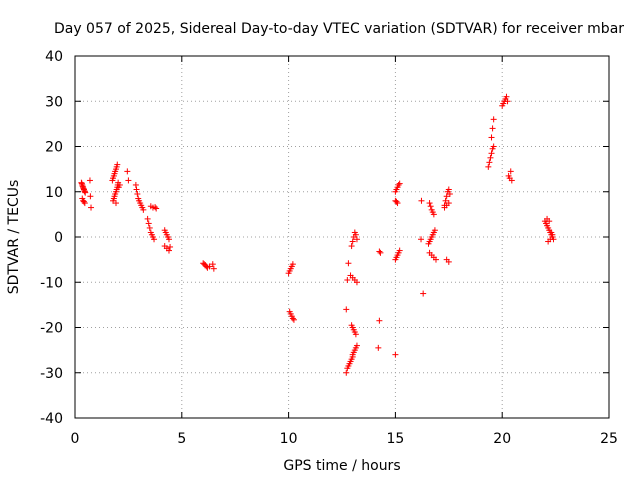 This screenshot has width=640, height=480. I want to click on y-tick-label: 40, so click(54, 57).